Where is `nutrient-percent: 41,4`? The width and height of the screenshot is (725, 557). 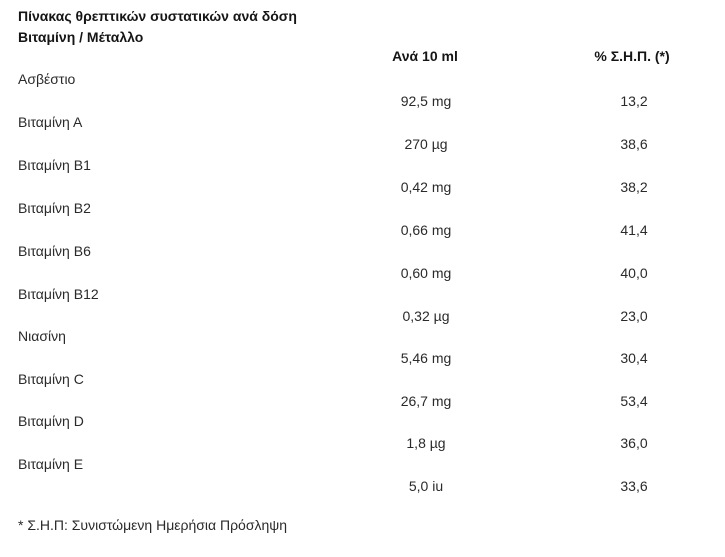 nutrient-percent: 41,4 is located at coordinates (634, 230).